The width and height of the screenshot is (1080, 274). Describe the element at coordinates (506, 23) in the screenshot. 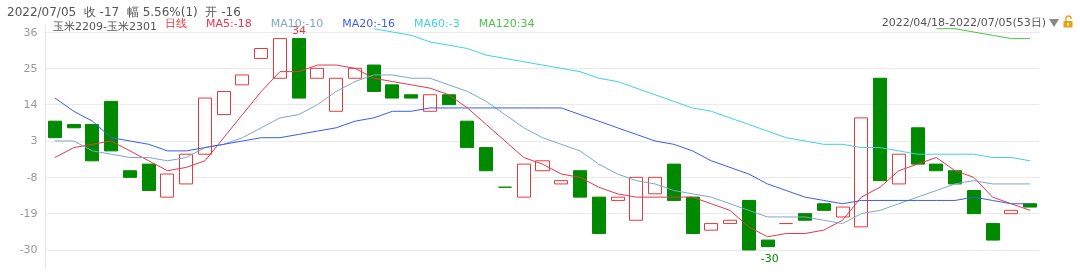

I see `text: MA120:34` at that location.